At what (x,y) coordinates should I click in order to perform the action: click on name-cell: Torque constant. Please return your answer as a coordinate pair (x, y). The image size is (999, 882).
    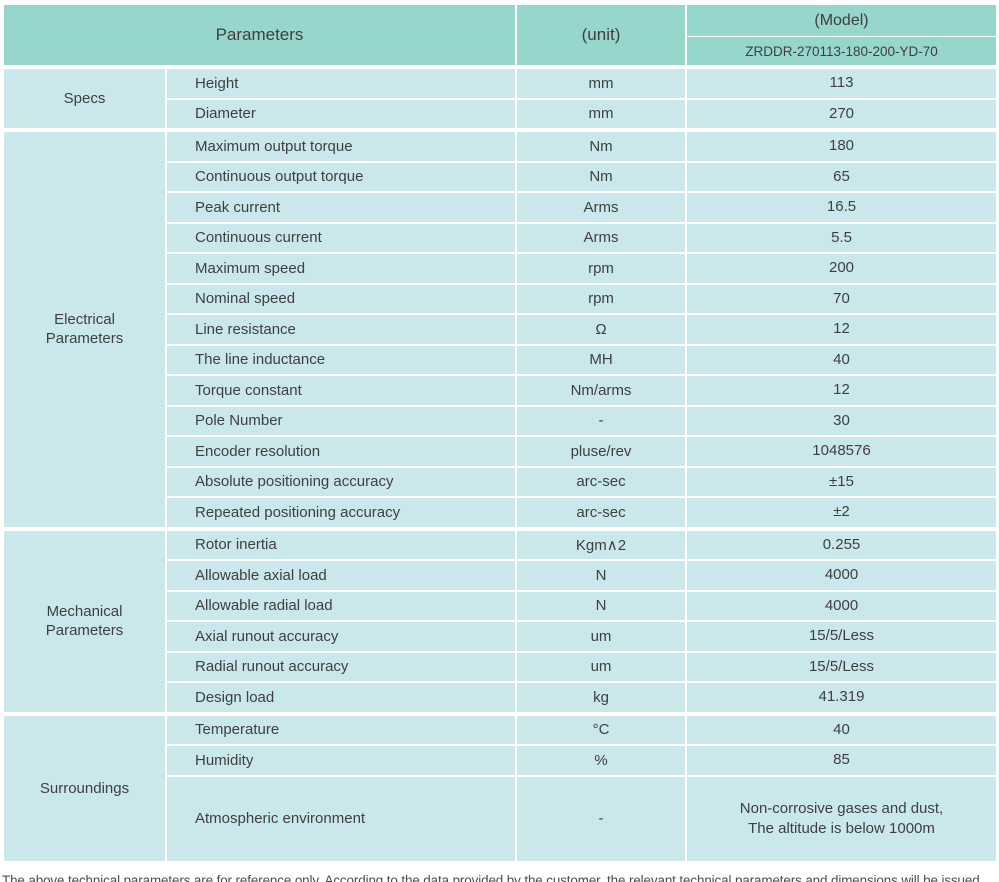
    Looking at the image, I should click on (341, 390).